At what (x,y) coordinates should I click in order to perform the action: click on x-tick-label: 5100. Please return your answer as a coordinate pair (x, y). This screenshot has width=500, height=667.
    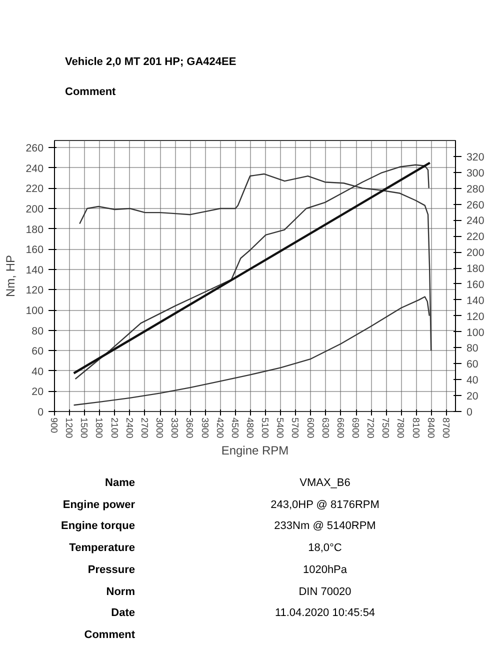
    Looking at the image, I should click on (265, 428).